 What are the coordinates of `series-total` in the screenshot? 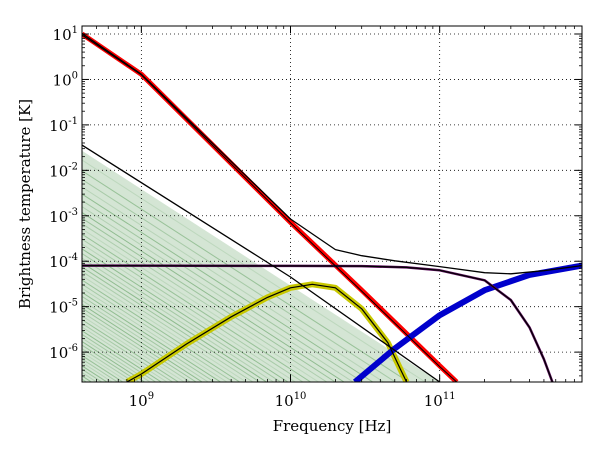 It's located at (267, 332).